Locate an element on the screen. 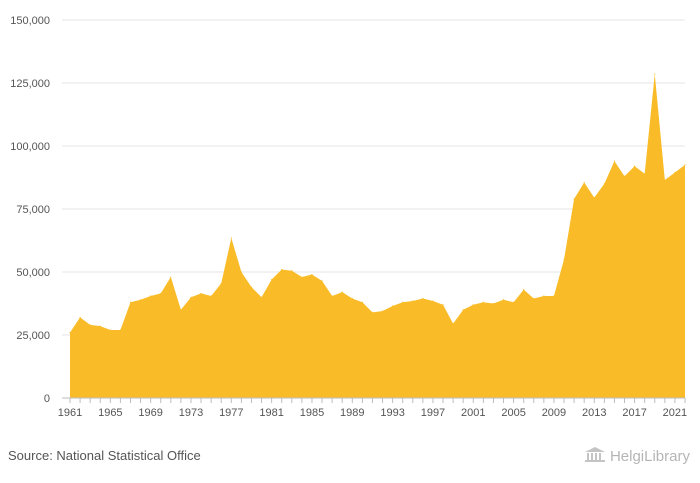 The image size is (700, 483). x-axis is located at coordinates (374, 400).